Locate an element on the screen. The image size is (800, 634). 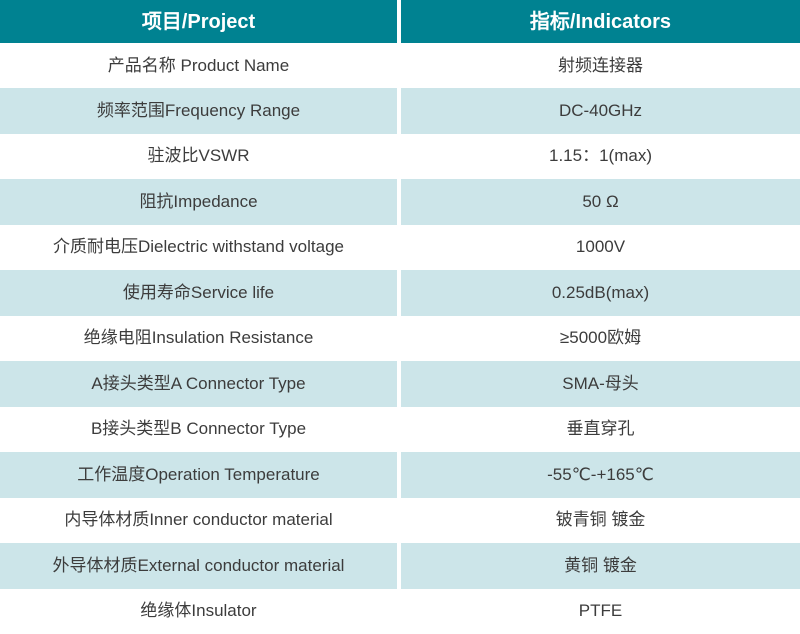
table-row: 外导体材质External conductor material 黄铜 镀金 is located at coordinates (400, 566).